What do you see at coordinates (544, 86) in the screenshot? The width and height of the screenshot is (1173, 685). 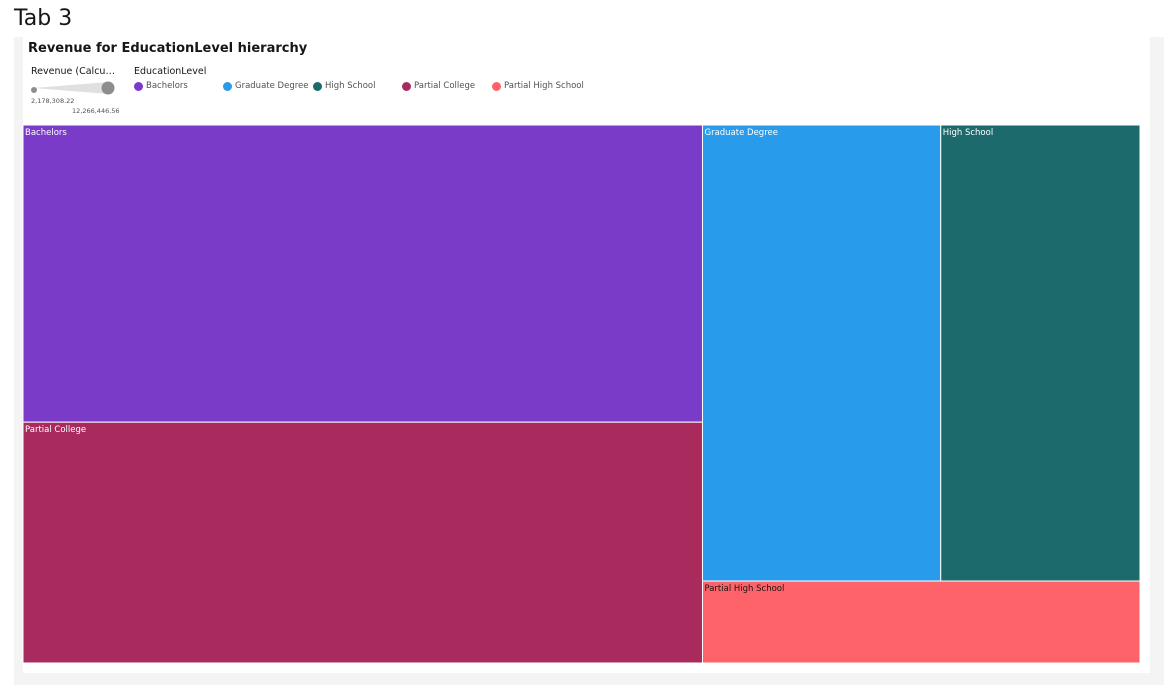 I see `legend-label-partial-high-school: Partial High School` at bounding box center [544, 86].